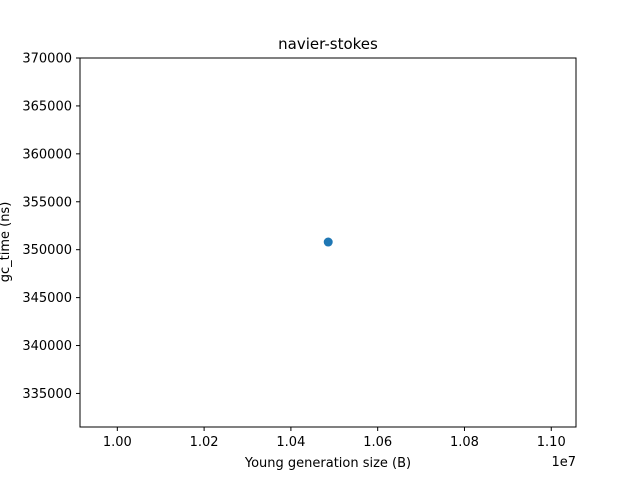 This screenshot has width=640, height=480. I want to click on x-tick-label: 1.10, so click(551, 442).